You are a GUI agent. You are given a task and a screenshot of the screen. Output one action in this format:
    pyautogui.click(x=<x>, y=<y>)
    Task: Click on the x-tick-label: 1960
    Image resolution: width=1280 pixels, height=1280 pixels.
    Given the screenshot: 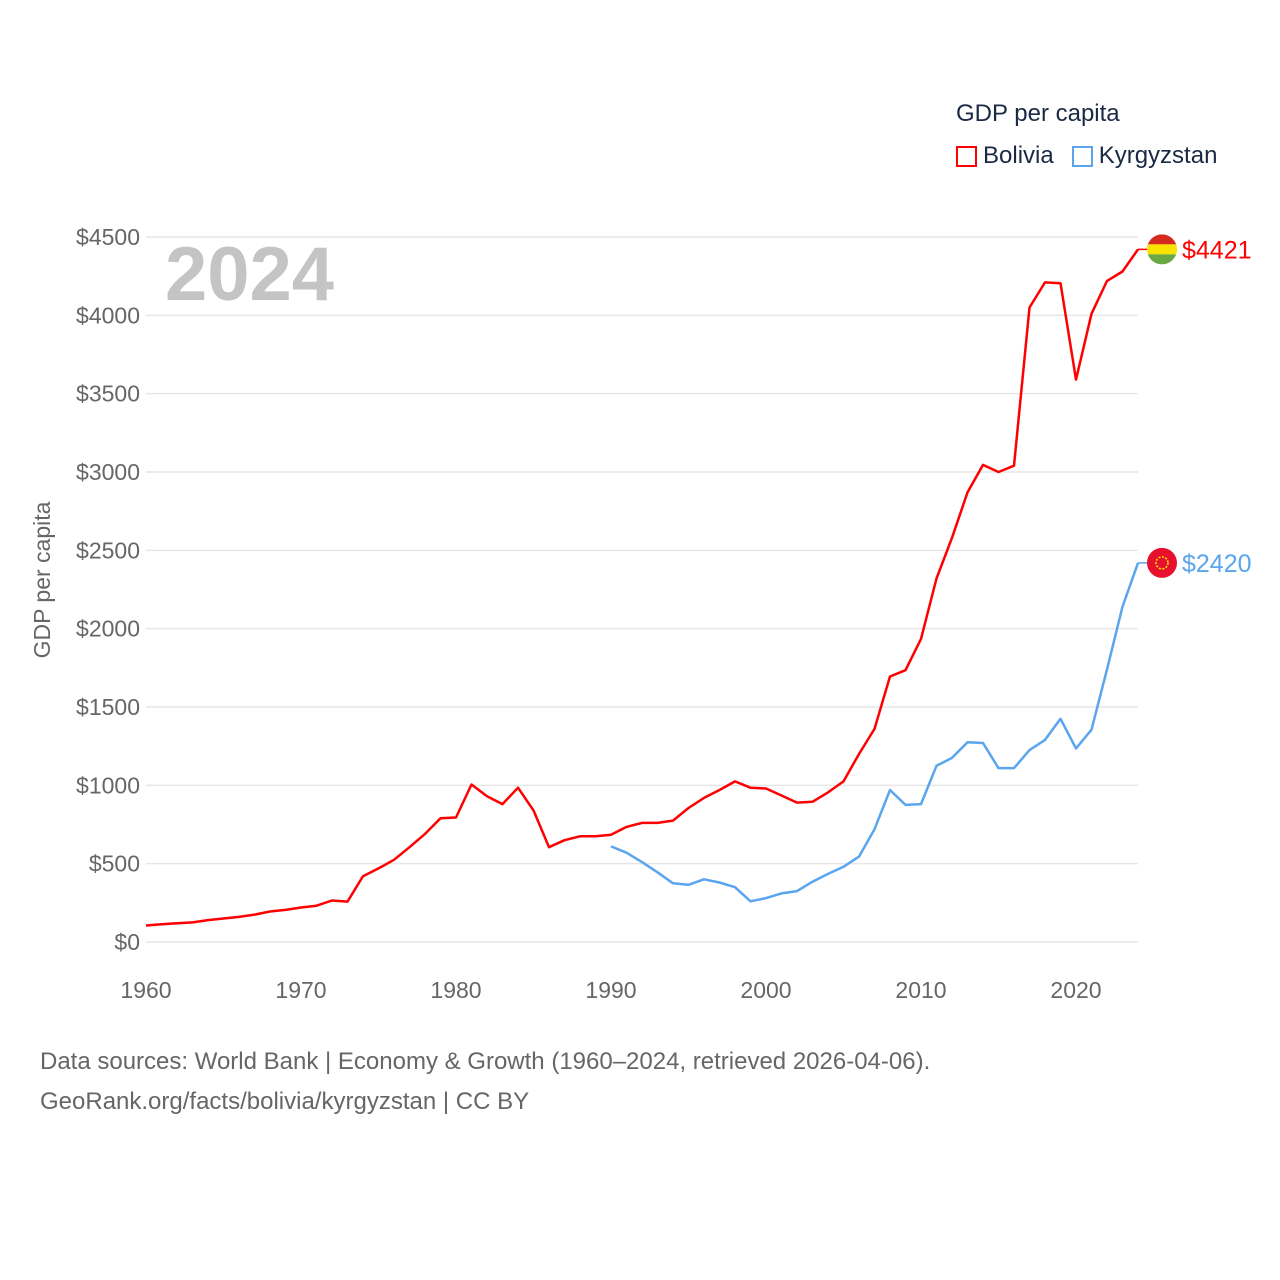 What is the action you would take?
    pyautogui.click(x=145, y=990)
    